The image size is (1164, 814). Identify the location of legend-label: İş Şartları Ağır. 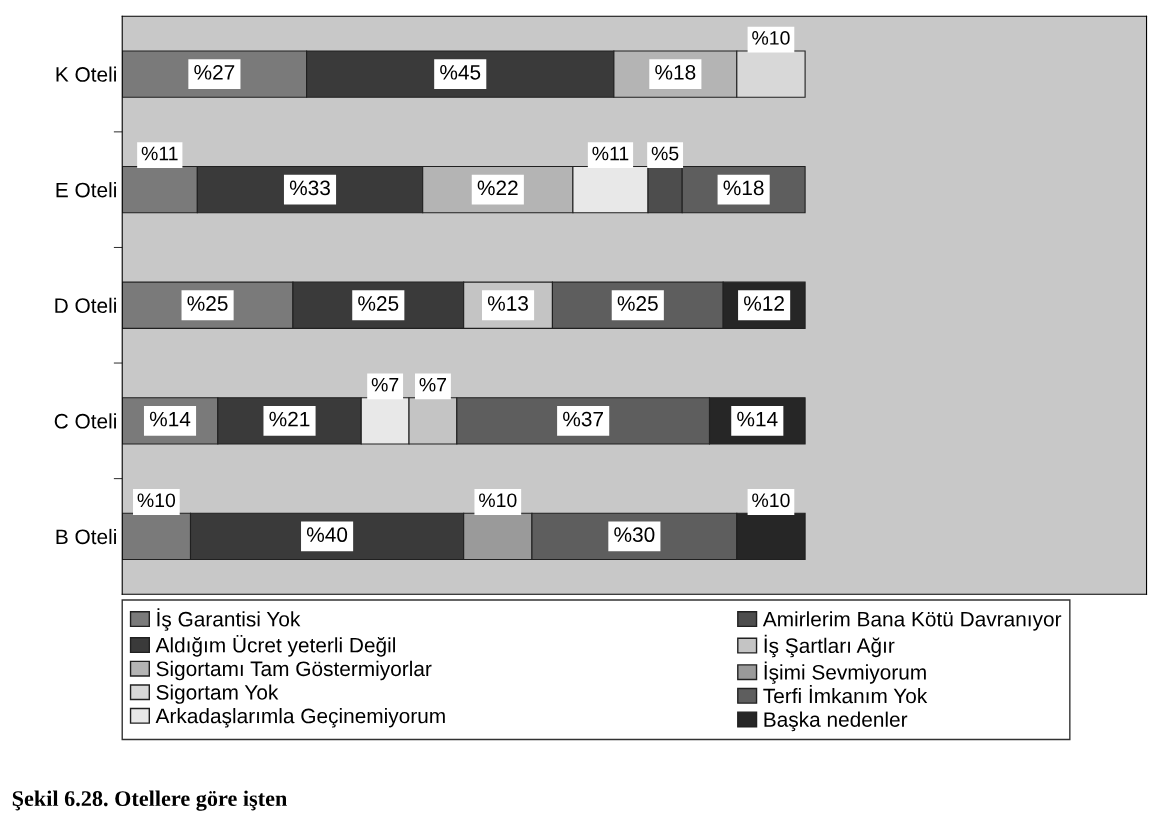
(829, 646).